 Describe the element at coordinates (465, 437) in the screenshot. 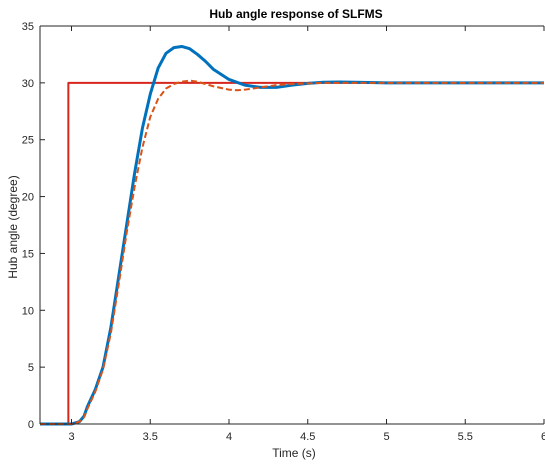

I see `x-tick-label: 5.5` at that location.